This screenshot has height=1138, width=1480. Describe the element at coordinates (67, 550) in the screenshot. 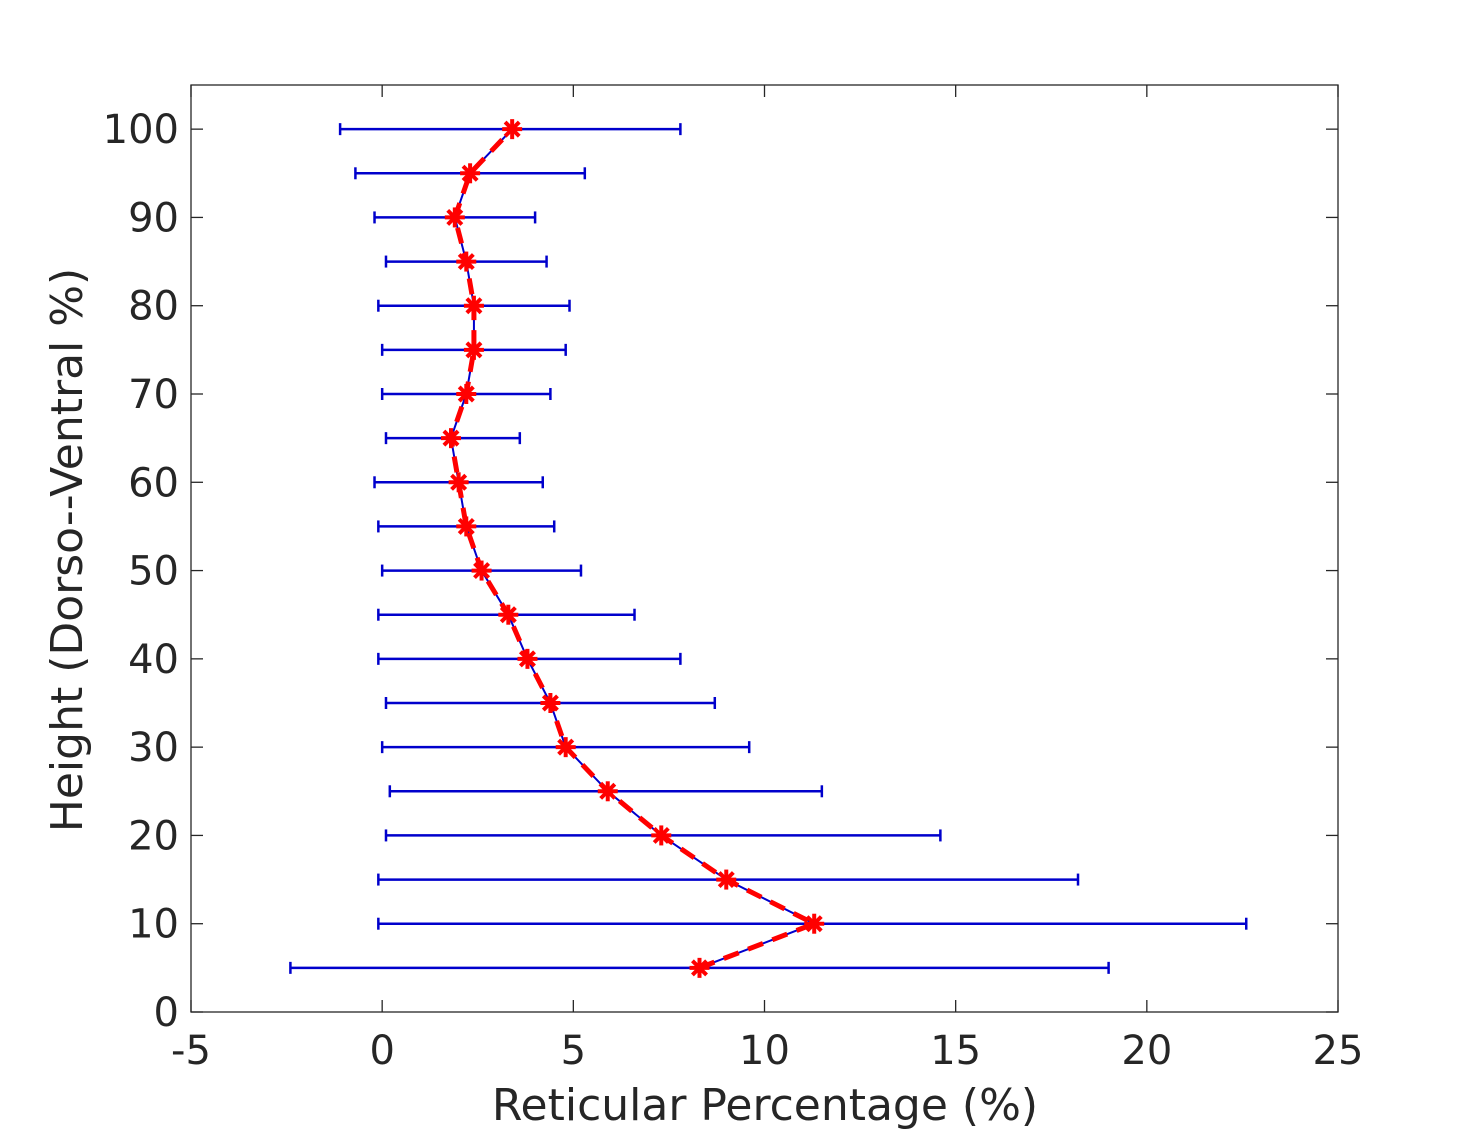

I see `y-axis-label: Height (Dorso--Ventral %)` at that location.